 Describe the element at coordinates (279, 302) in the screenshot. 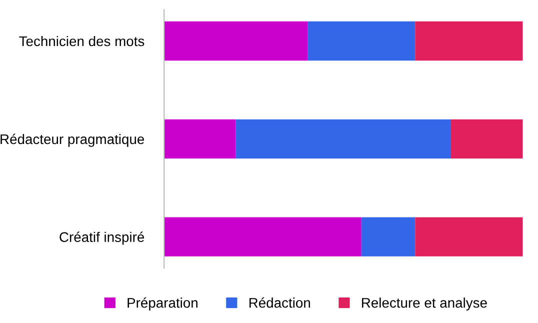

I see `legend-label: Rédaction` at that location.